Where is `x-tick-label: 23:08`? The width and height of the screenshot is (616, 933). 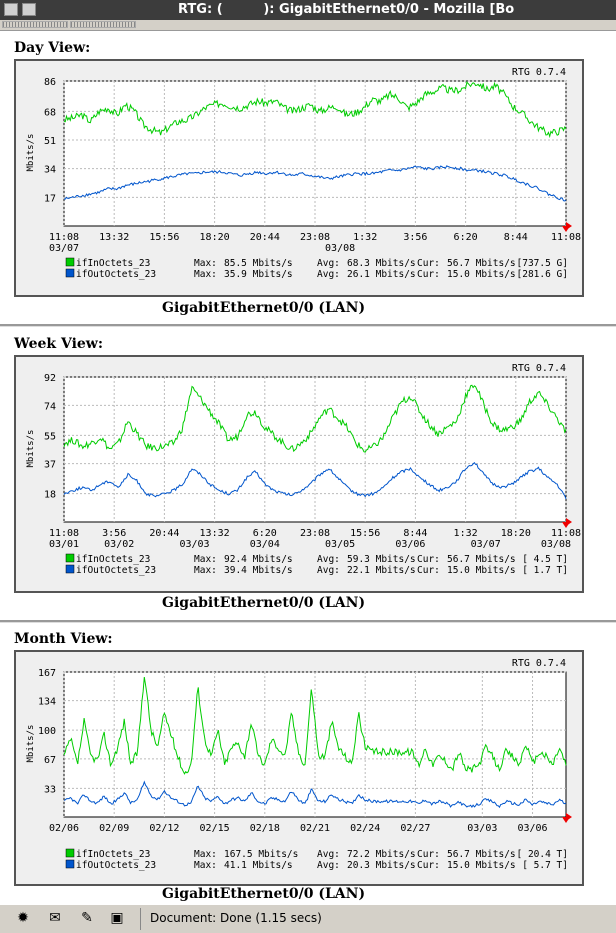
x-tick-label: 23:08 is located at coordinates (315, 533).